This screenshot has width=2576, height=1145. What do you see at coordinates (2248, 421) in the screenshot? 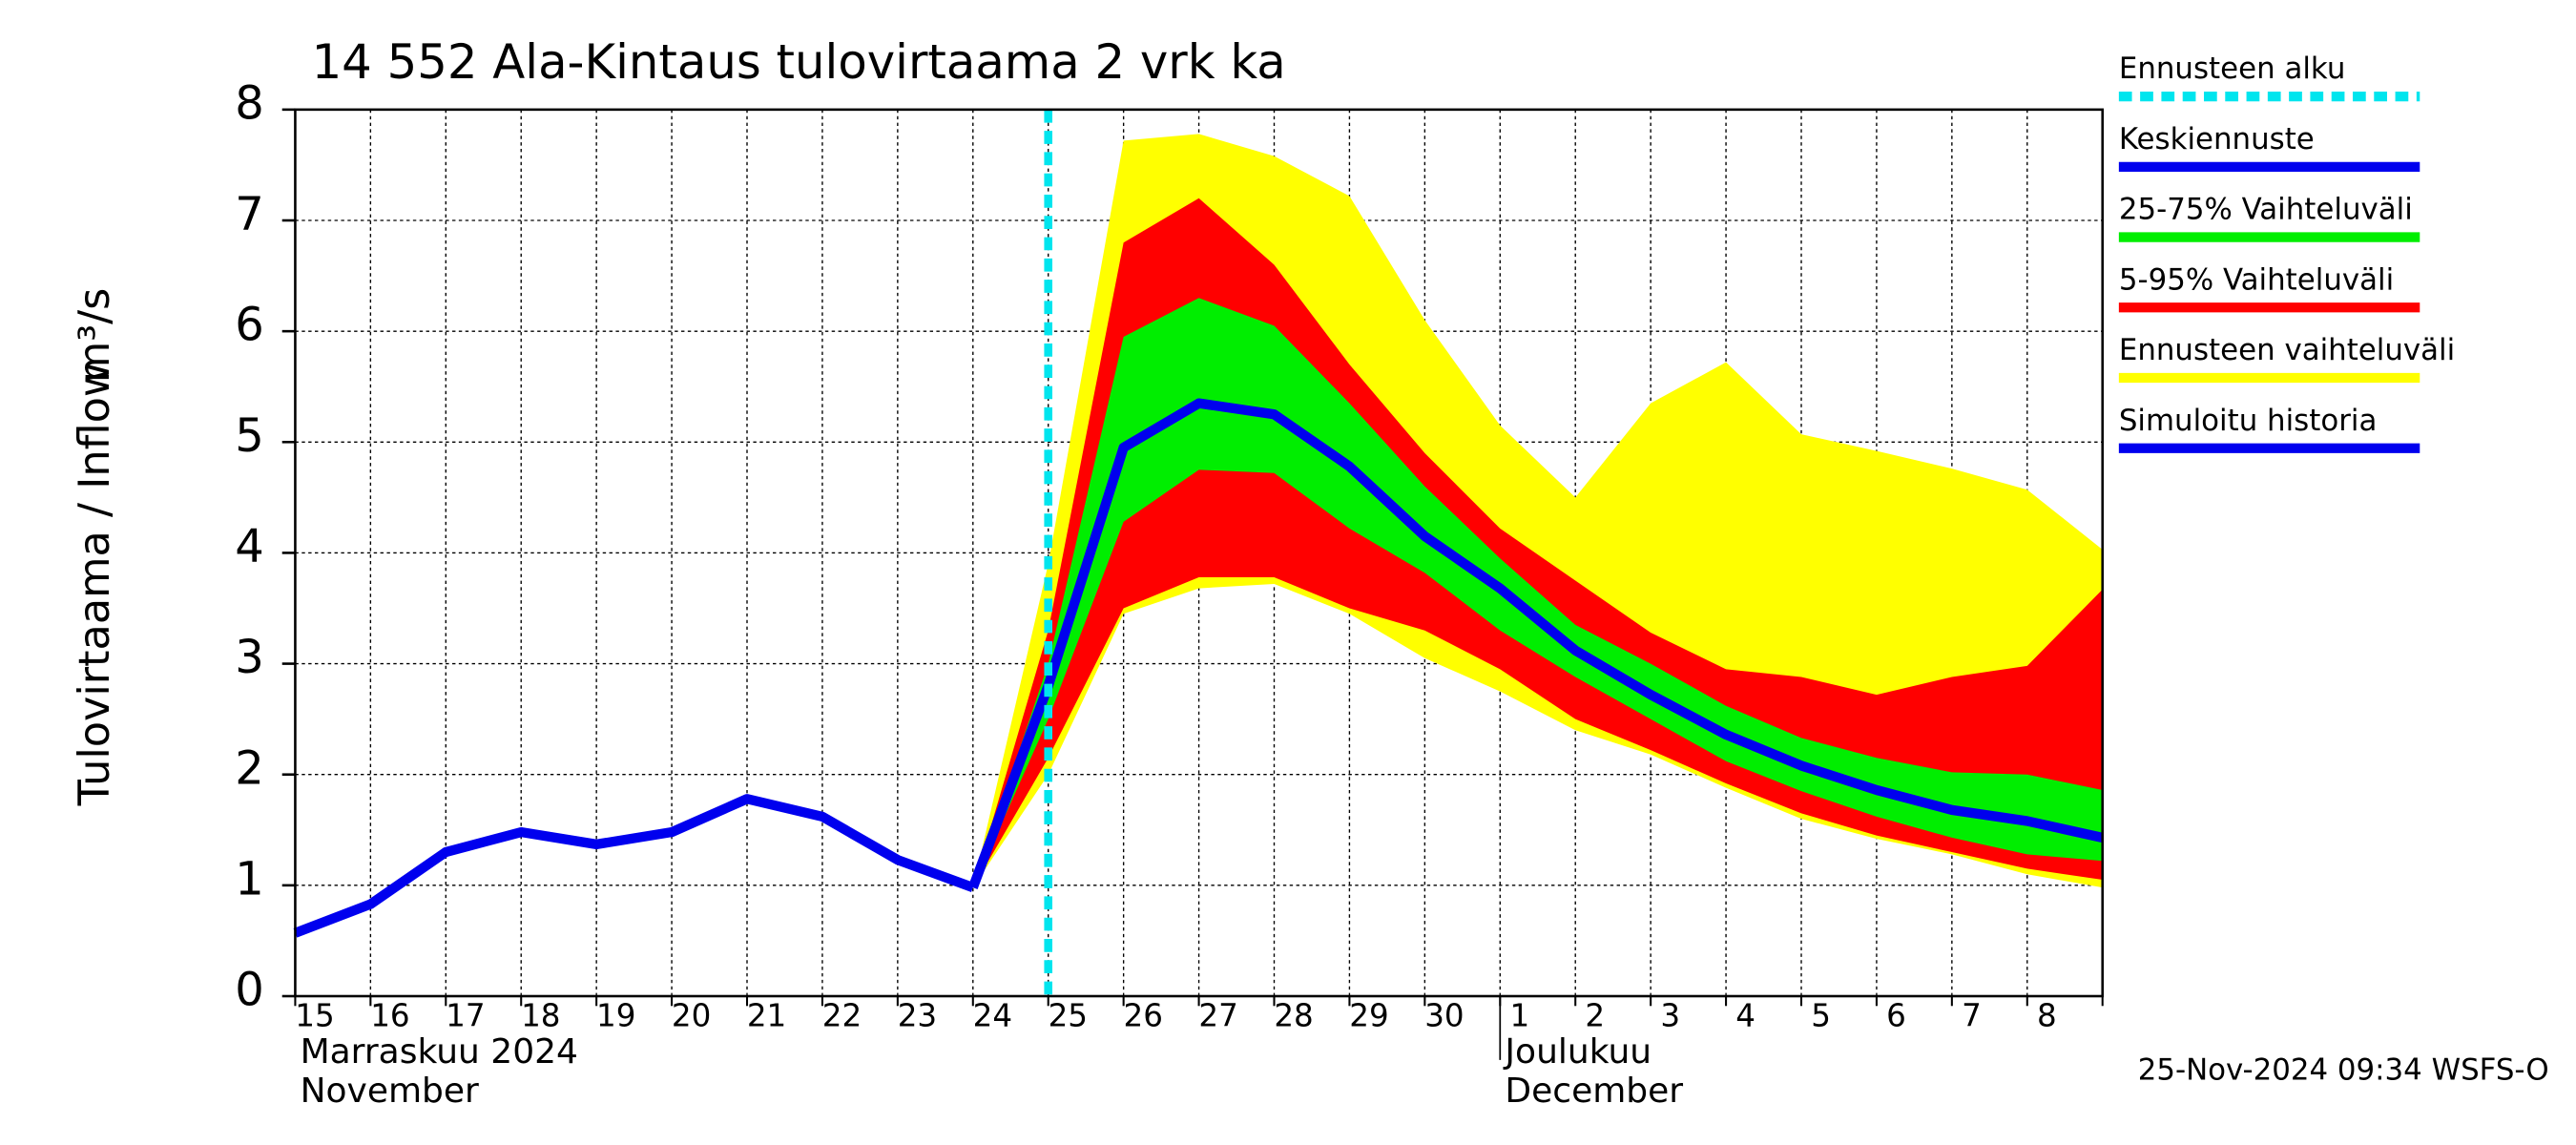
I see `legend-label: Simuloitu historia` at bounding box center [2248, 421].